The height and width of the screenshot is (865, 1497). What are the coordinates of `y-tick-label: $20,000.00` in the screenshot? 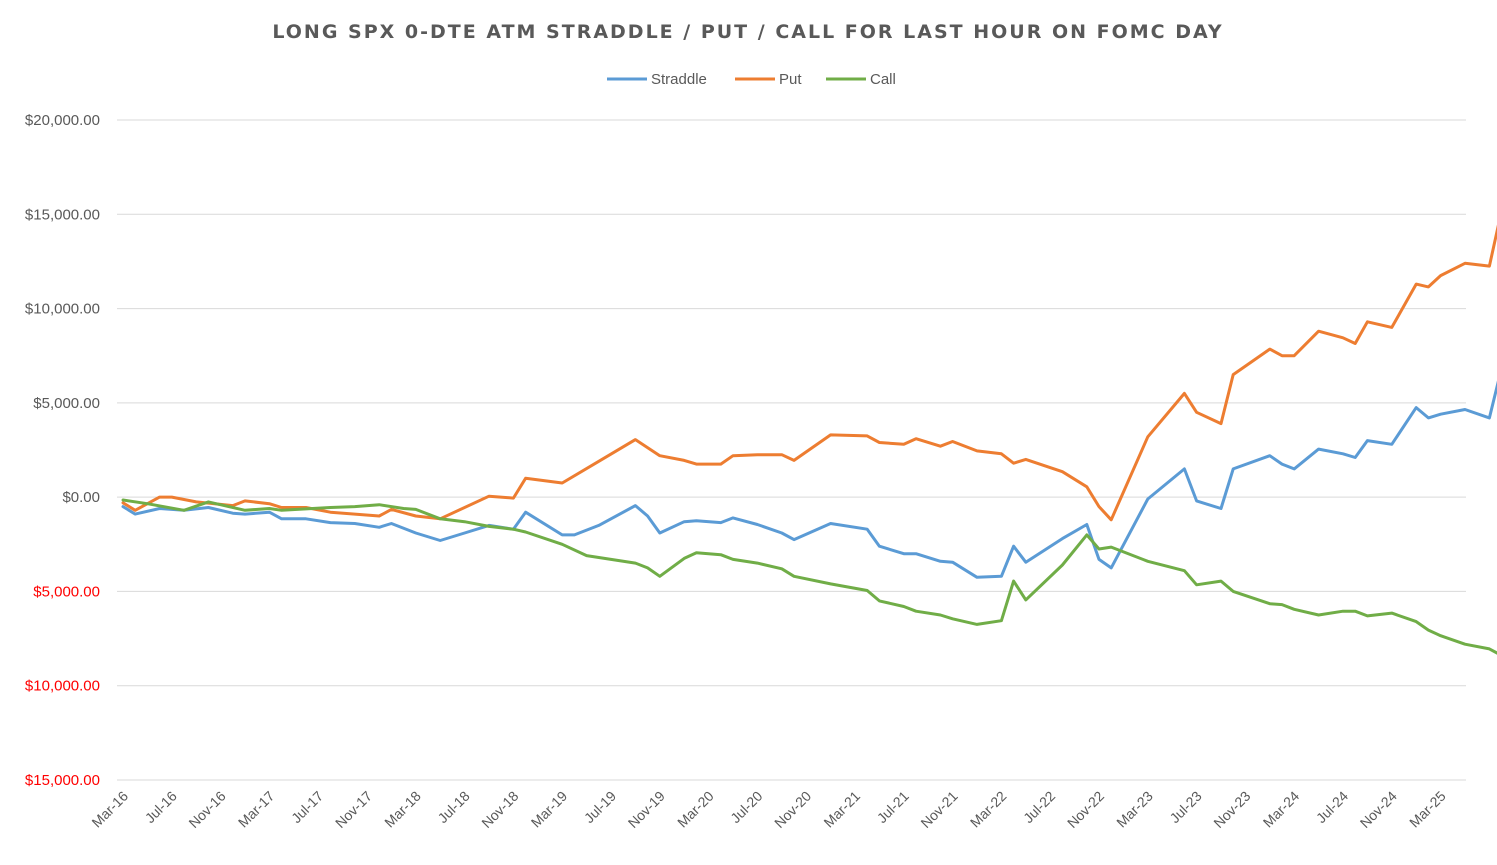 It's located at (62, 120).